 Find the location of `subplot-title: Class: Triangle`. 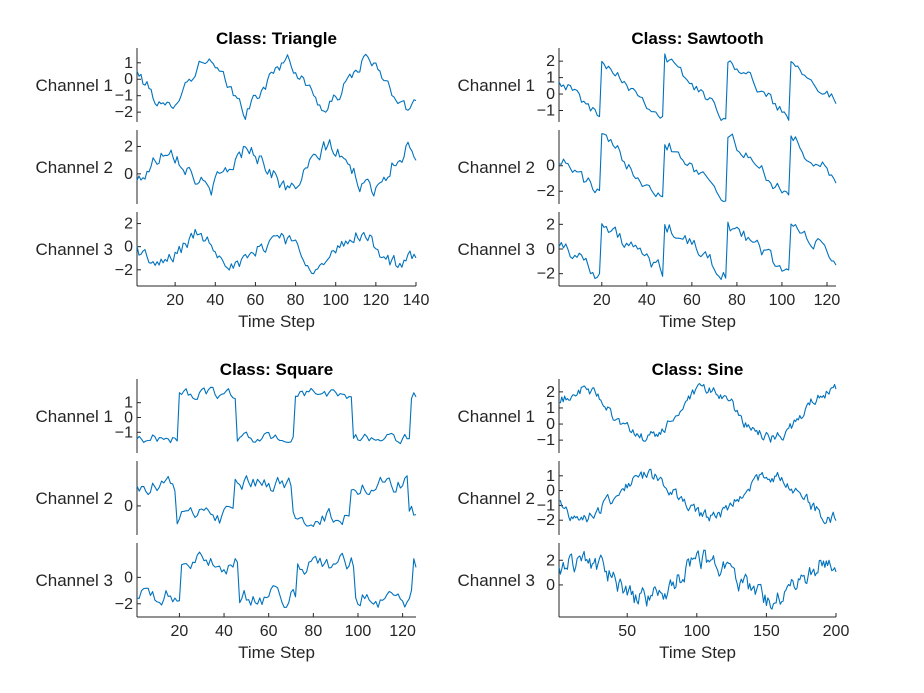

subplot-title: Class: Triangle is located at coordinates (276, 38).